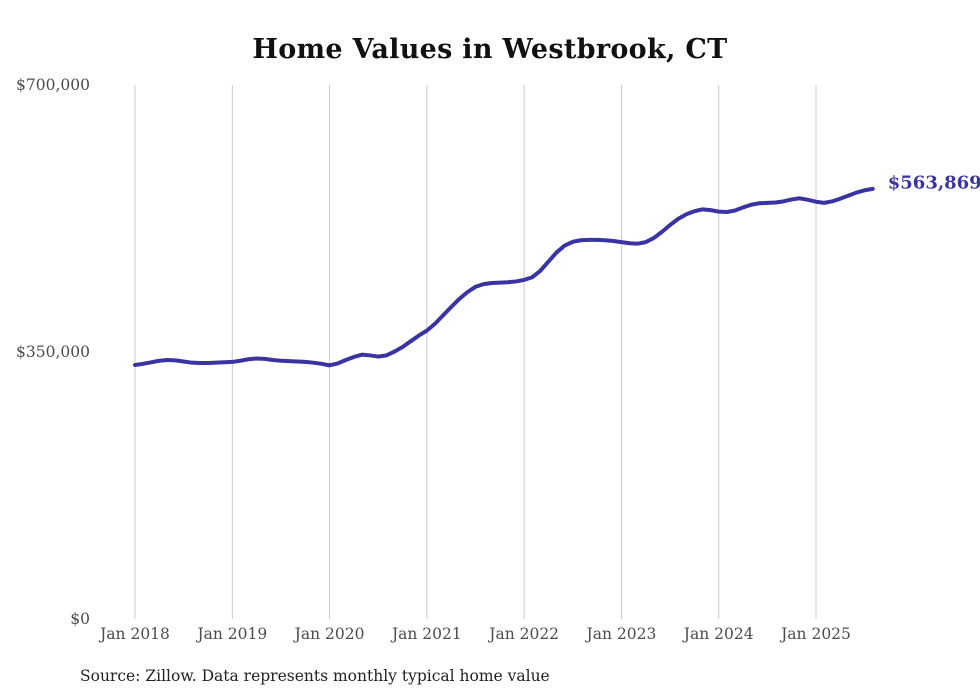 The height and width of the screenshot is (699, 980). I want to click on x-tick-label: Jan 2023, so click(621, 634).